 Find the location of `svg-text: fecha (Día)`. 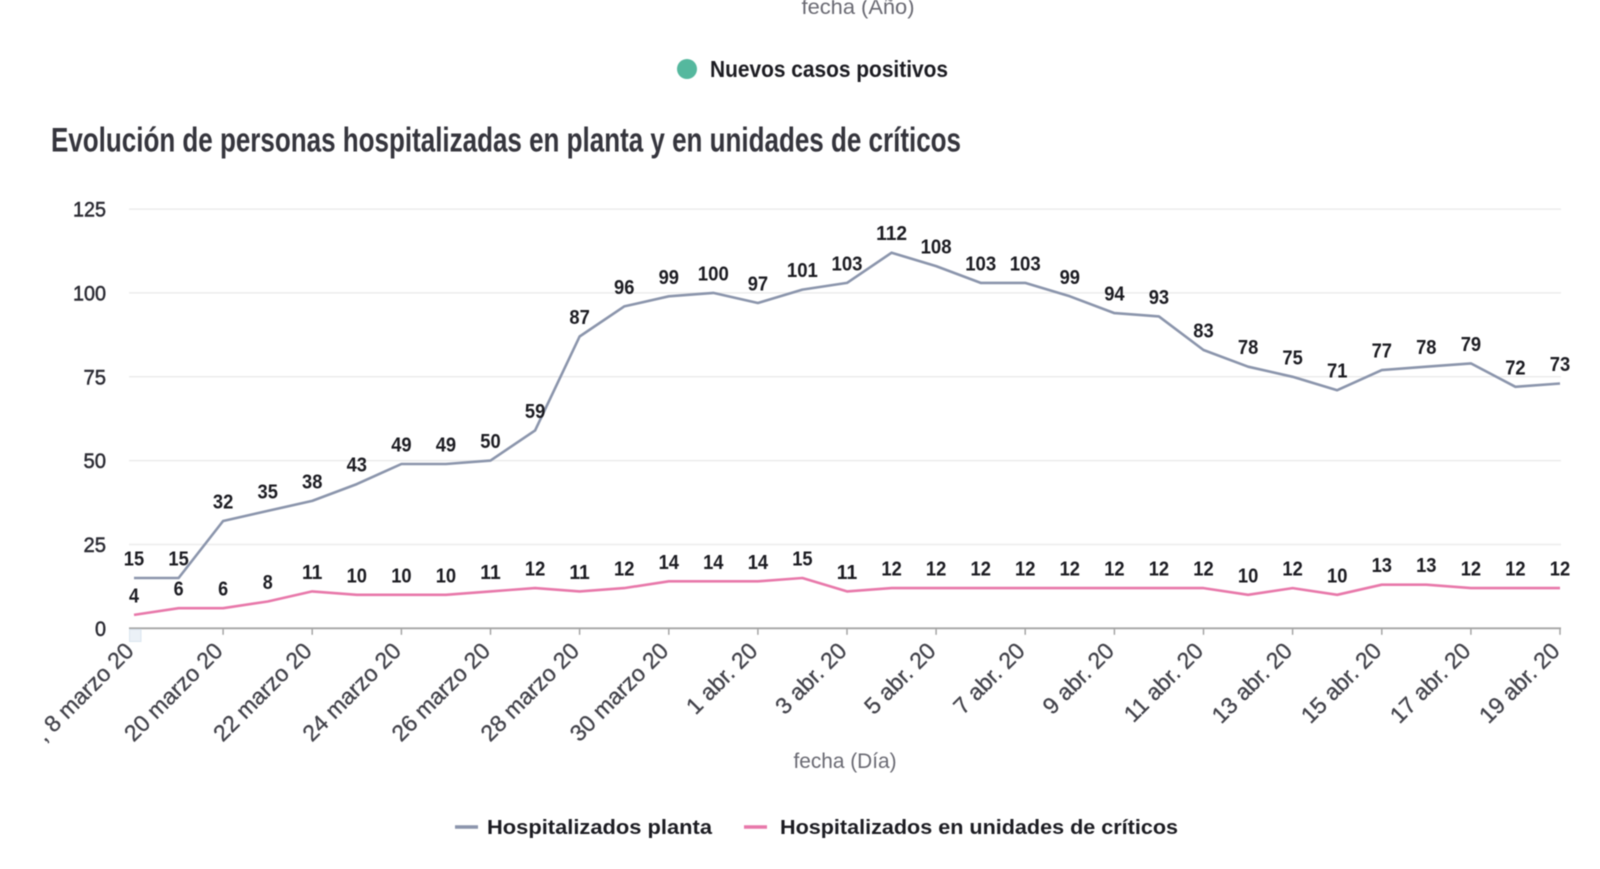

svg-text: fecha (Día) is located at coordinates (845, 761).